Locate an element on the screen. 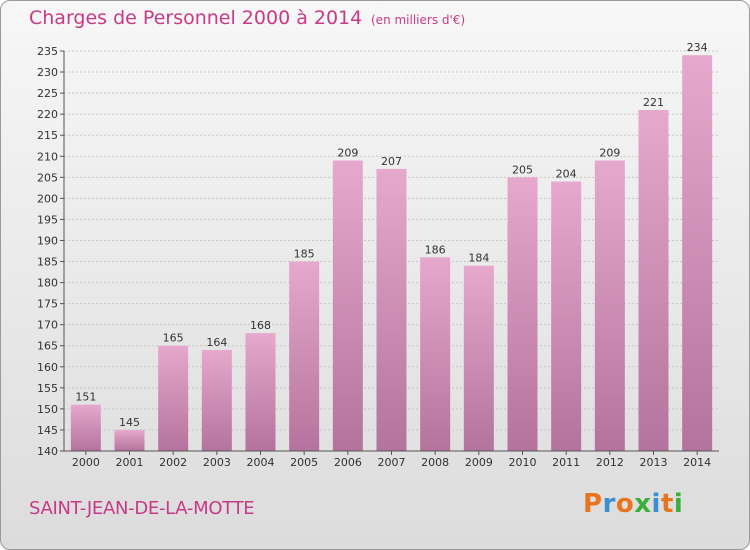  bar-value-label: 151 is located at coordinates (85, 397).